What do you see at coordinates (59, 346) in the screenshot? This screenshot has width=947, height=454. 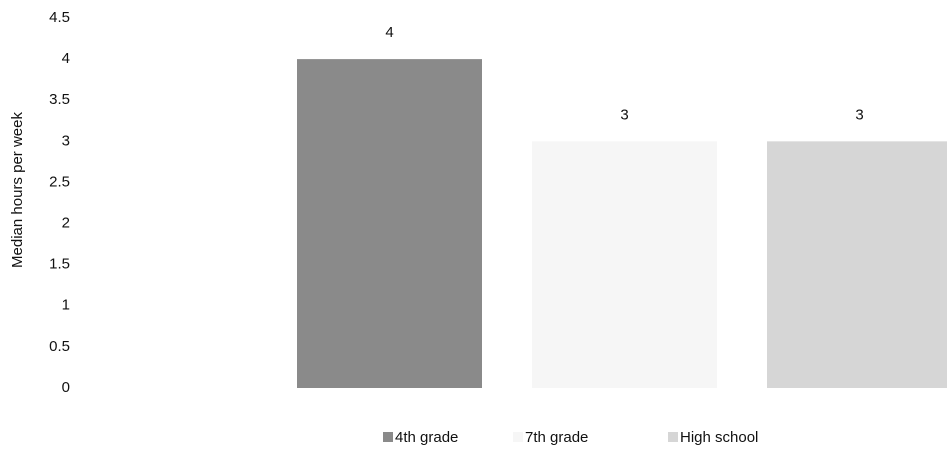 I see `y-tick-label: 0.5` at bounding box center [59, 346].